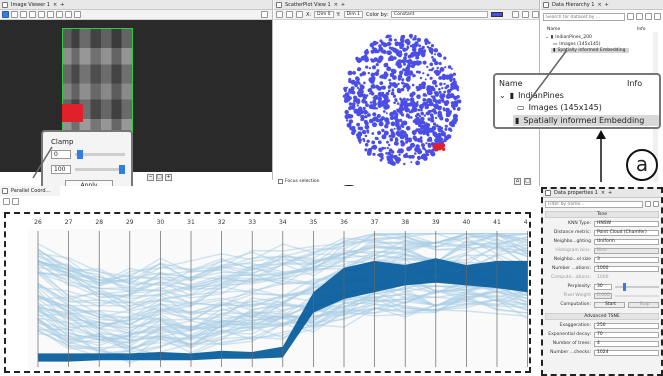 The image size is (663, 376). Describe the element at coordinates (657, 16) in the screenshot. I see `hierarchy-menu-icon` at that location.